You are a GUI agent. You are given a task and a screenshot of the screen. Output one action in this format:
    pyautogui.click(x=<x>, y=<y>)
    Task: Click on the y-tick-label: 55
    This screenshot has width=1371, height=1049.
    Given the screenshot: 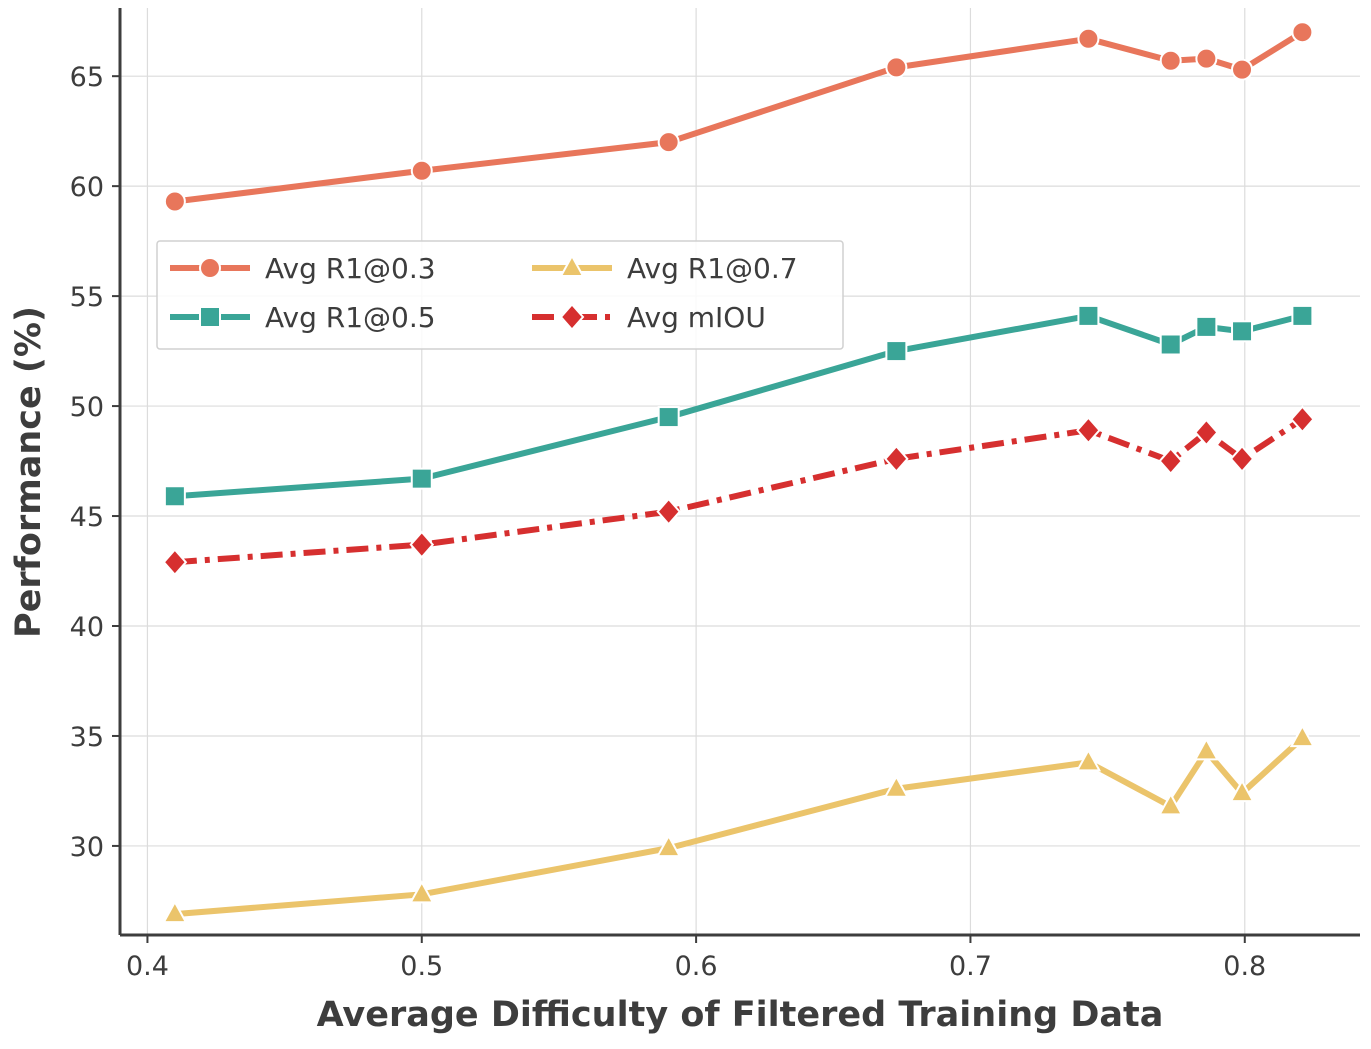 What is the action you would take?
    pyautogui.click(x=87, y=297)
    